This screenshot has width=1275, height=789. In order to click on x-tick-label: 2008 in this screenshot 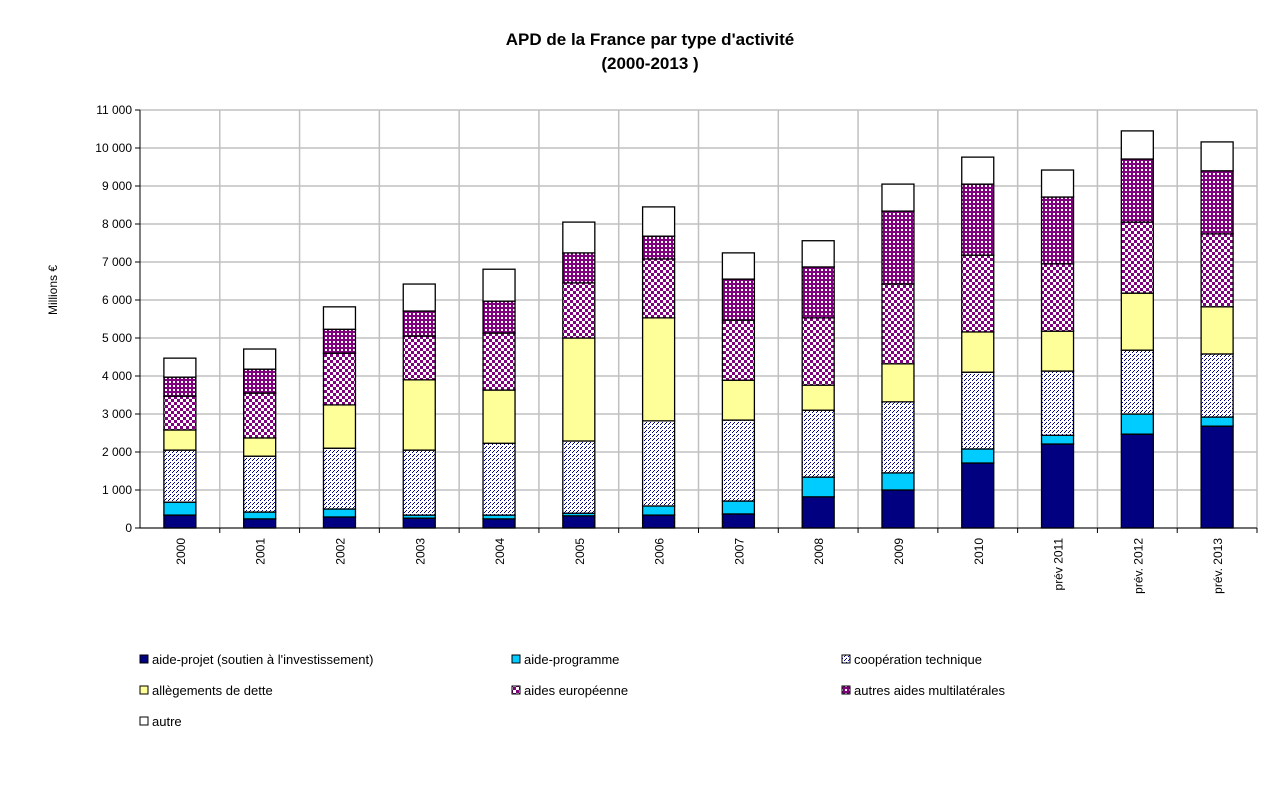, I will do `click(819, 551)`.